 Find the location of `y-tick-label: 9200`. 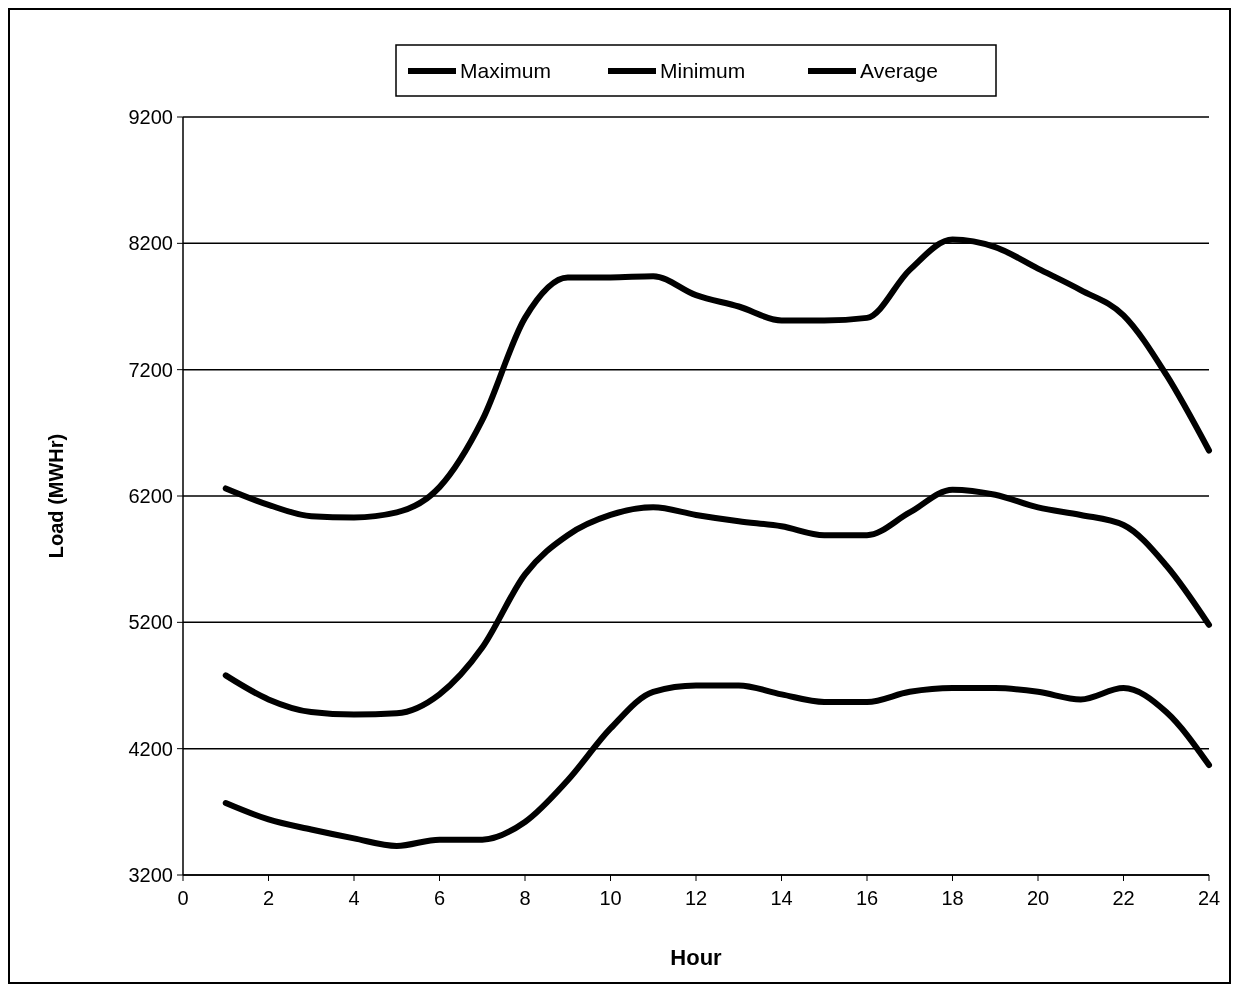

y-tick-label: 9200 is located at coordinates (150, 117).